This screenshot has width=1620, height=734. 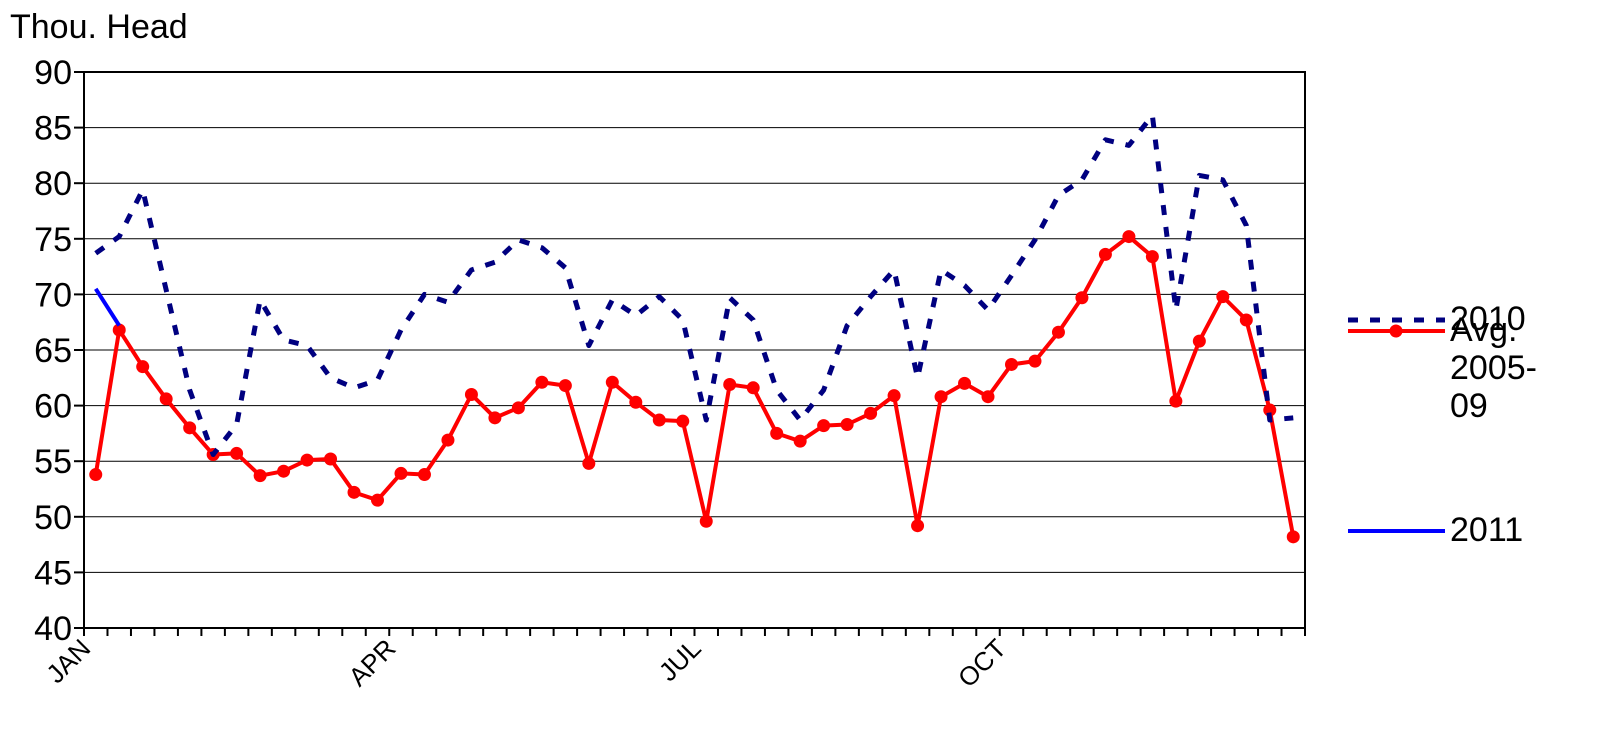 I want to click on y-axis-label: Thou. Head, so click(x=99, y=27).